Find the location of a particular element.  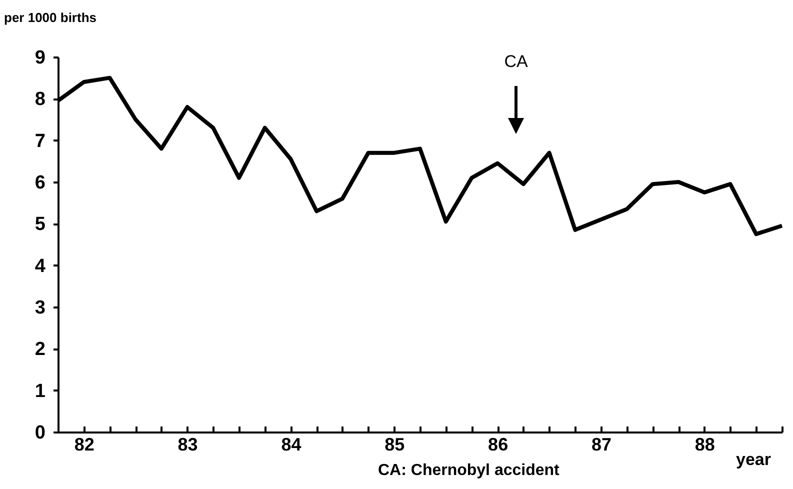

y-tick-label: 2 is located at coordinates (40, 349).